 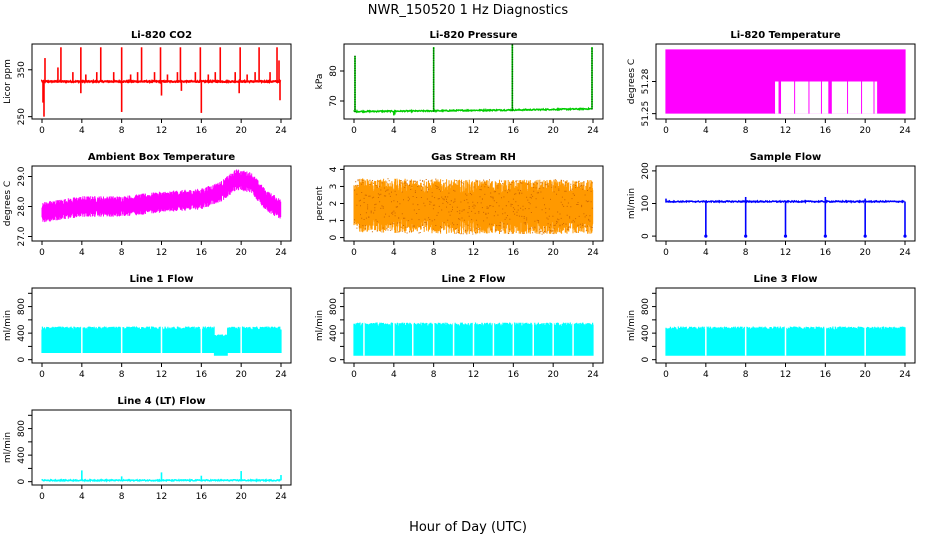 What do you see at coordinates (161, 196) in the screenshot?
I see `noisy-series` at bounding box center [161, 196].